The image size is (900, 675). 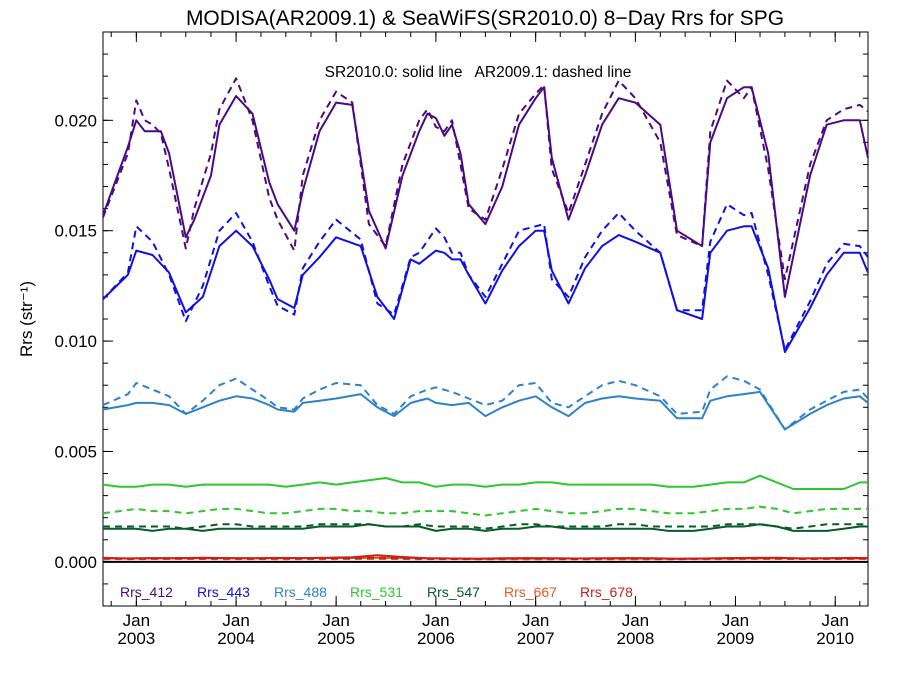 I want to click on legend-entry: Rrs_678, so click(x=606, y=592).